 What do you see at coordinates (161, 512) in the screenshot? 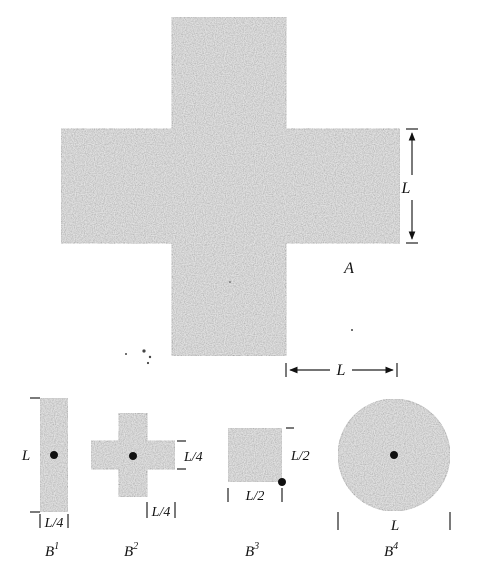
I see `shape-b2-bottom-label: L/4` at bounding box center [161, 512].